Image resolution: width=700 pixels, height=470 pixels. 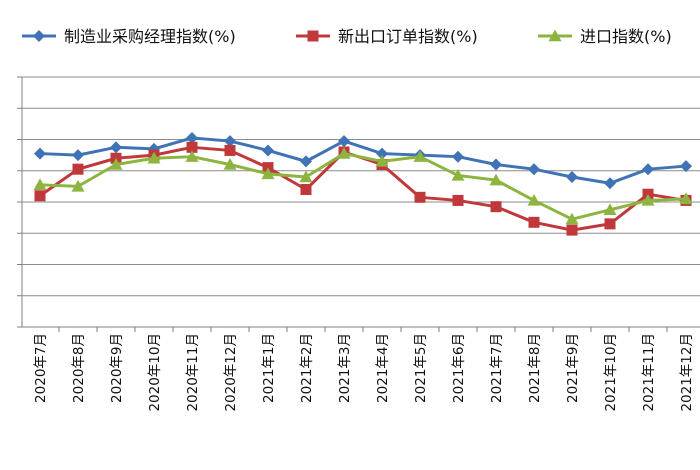 I want to click on x-tick-label-10: 2021年5月, so click(x=421, y=368).